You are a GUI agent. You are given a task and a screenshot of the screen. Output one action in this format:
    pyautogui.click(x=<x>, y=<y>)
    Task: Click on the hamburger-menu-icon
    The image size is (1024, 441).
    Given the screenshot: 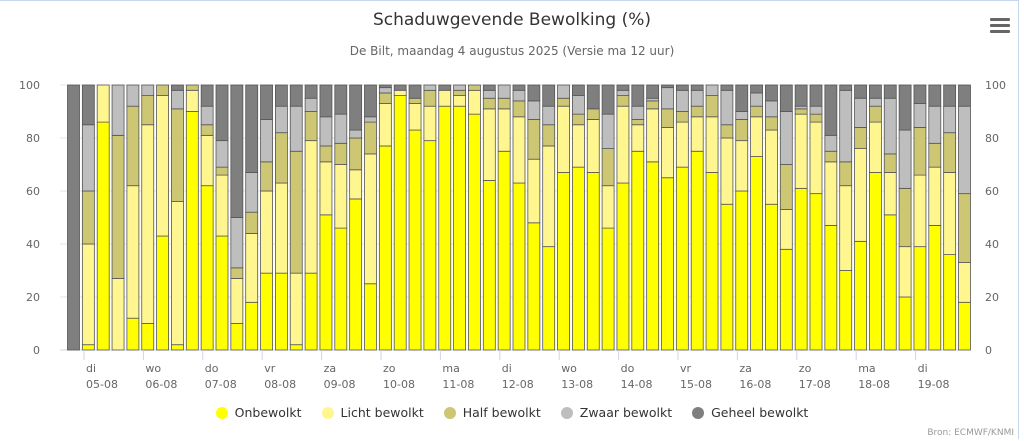 What is the action you would take?
    pyautogui.click(x=1000, y=26)
    